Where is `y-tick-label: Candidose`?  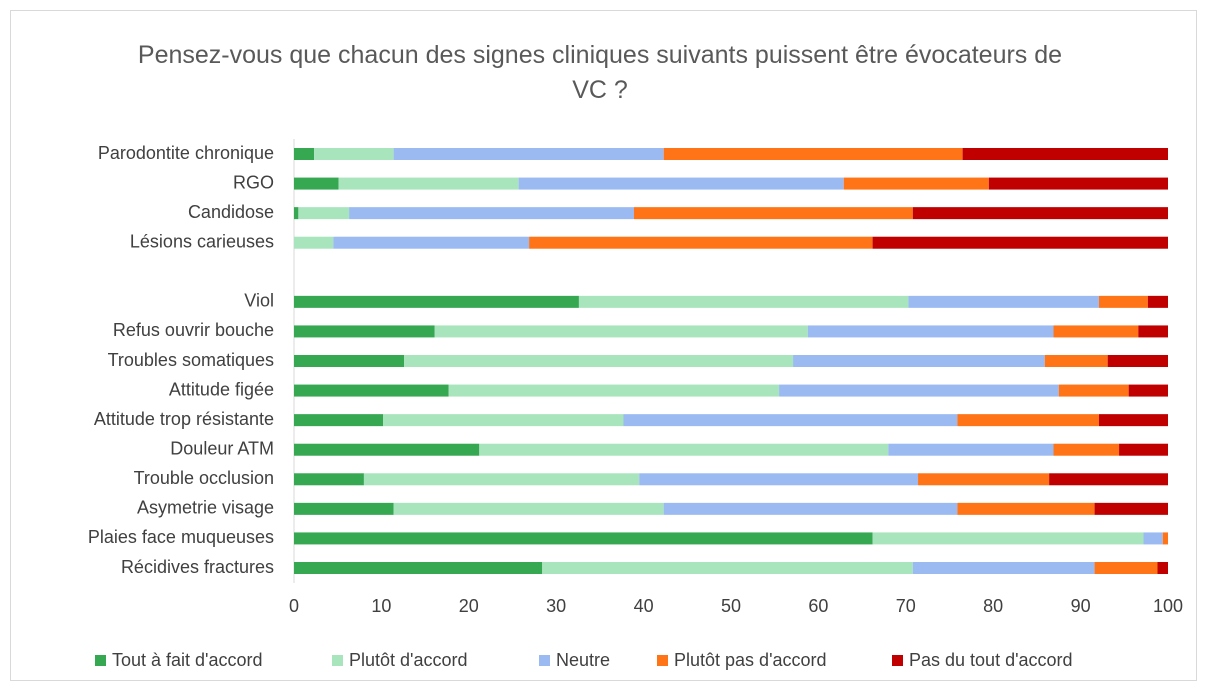 y-tick-label: Candidose is located at coordinates (231, 212).